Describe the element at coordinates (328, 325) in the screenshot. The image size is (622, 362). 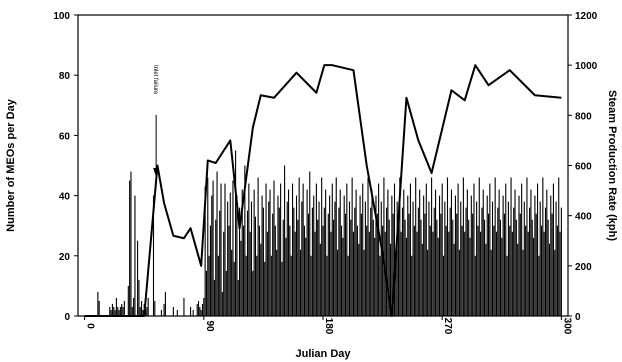
I see `x-axis-ticks: 0 90 180 270 300` at that location.